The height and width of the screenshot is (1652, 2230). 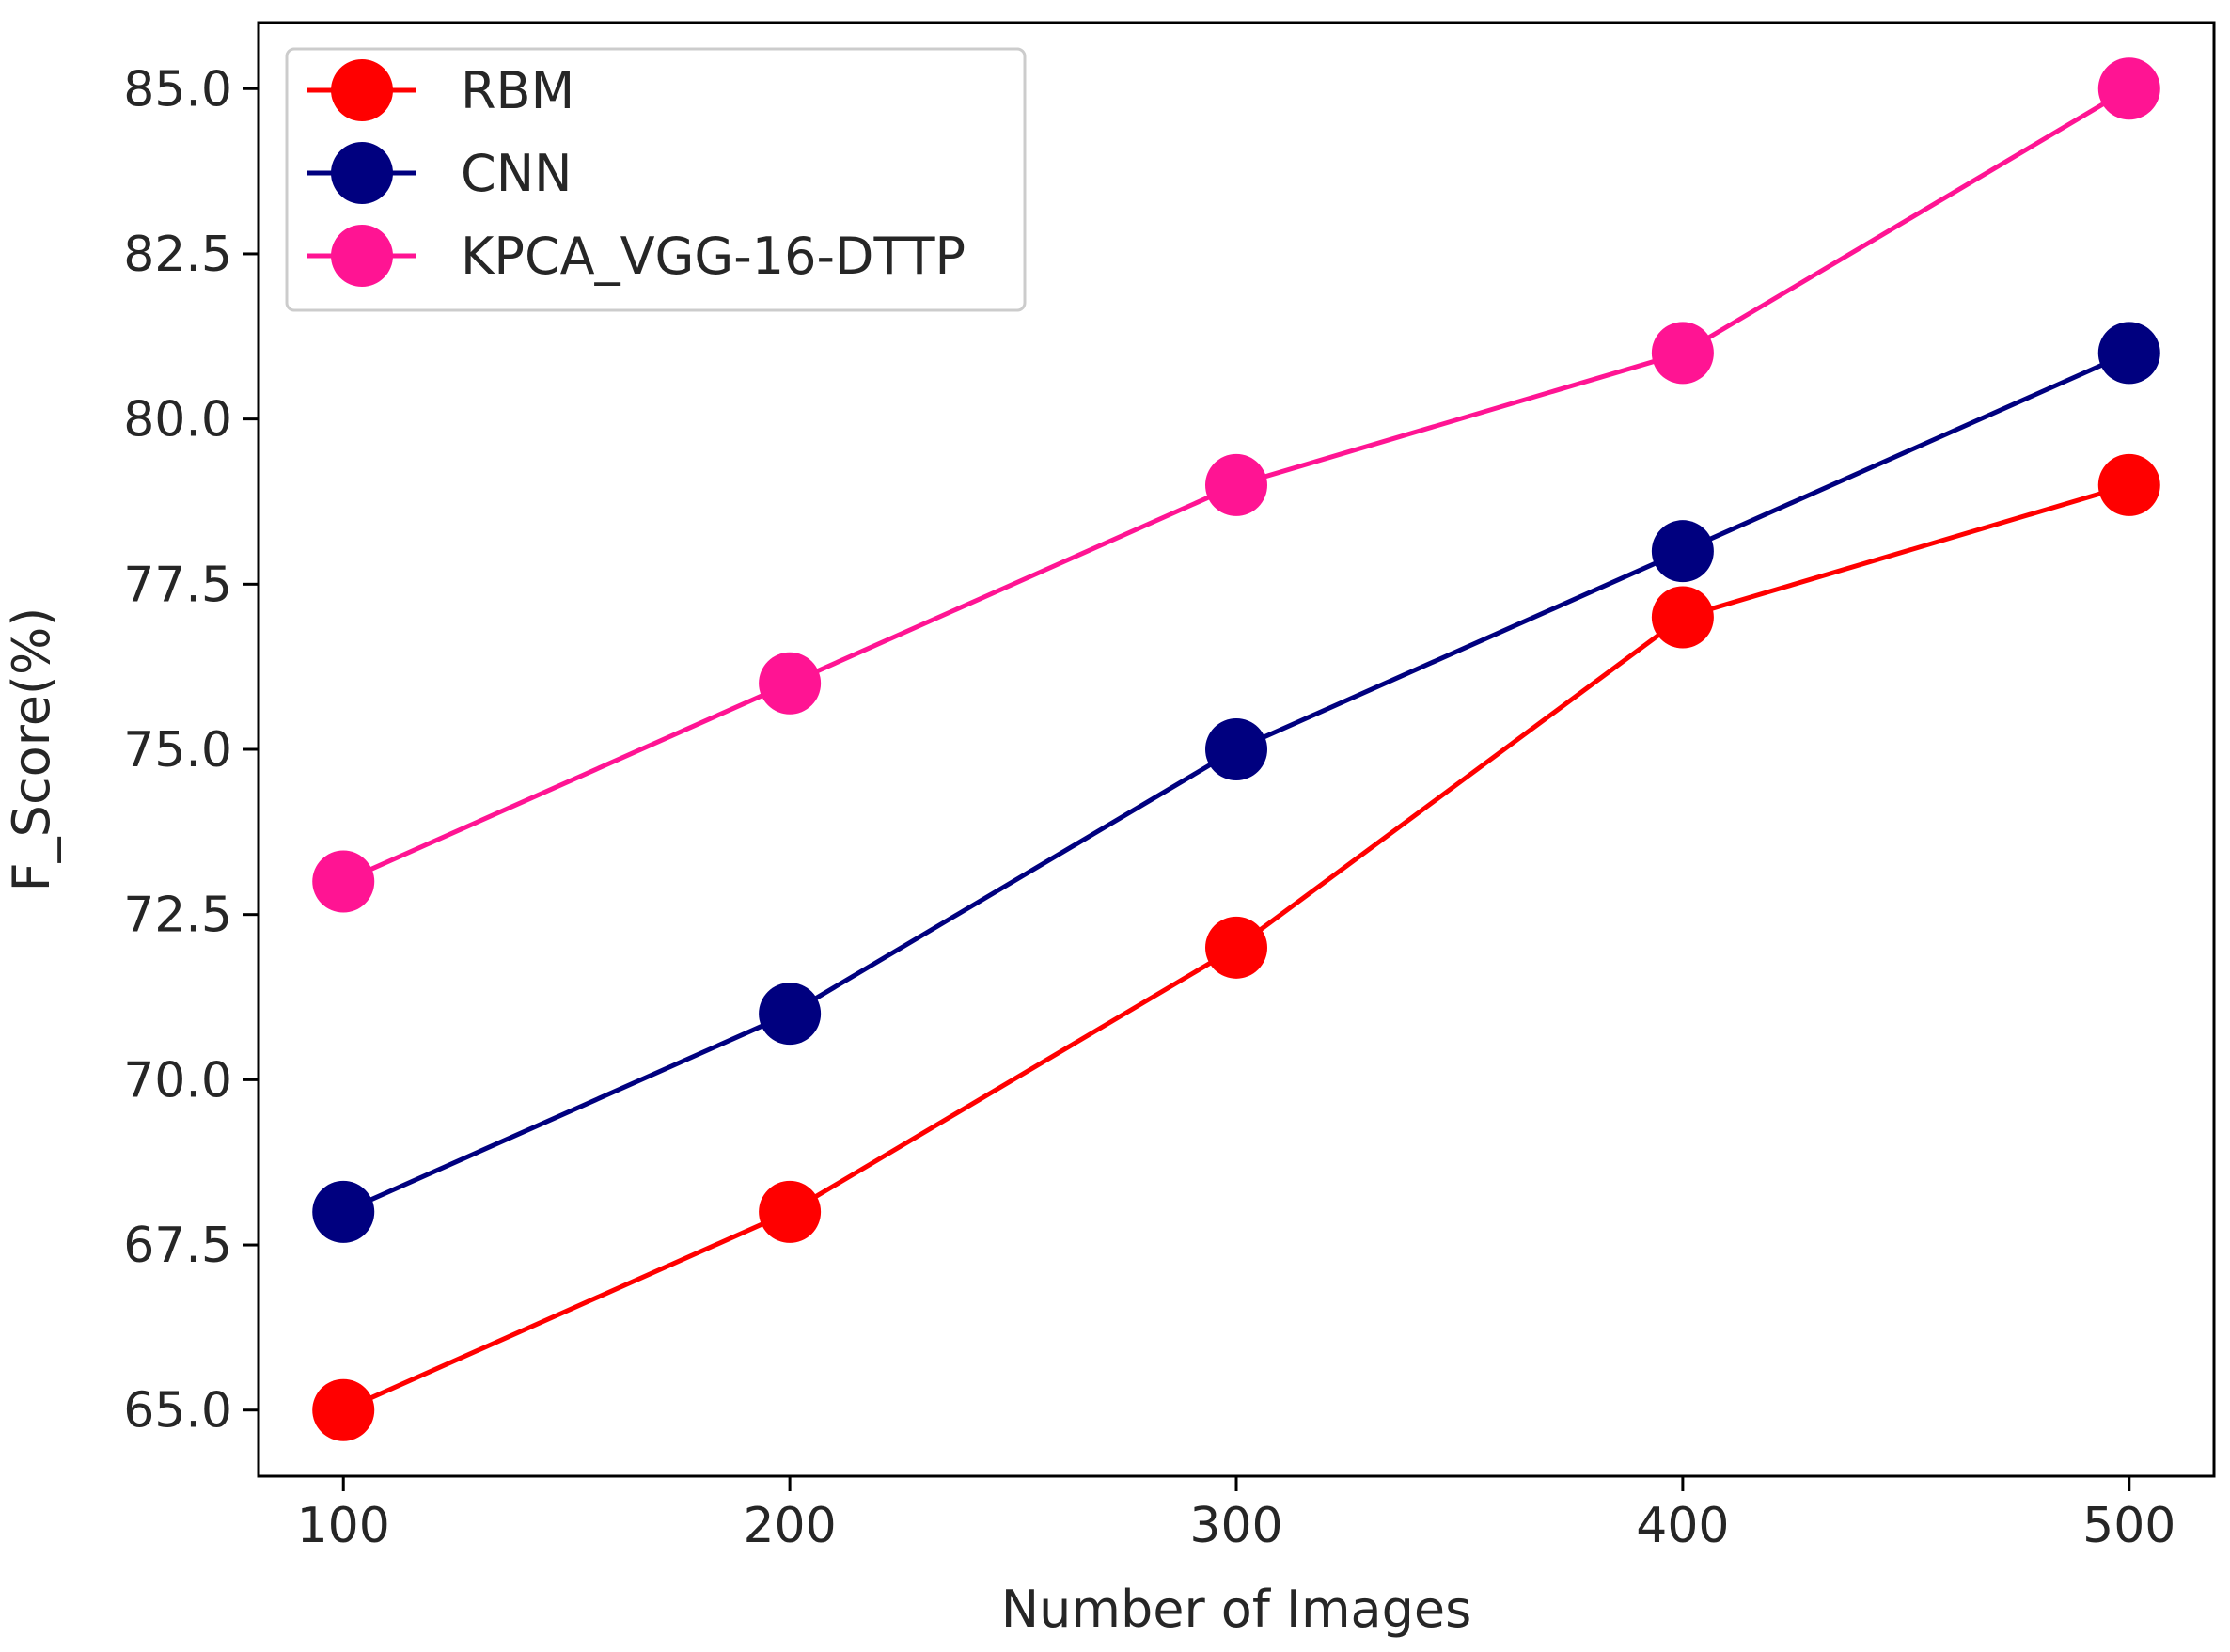 What do you see at coordinates (440, 90) in the screenshot?
I see `legend-item: RBM` at bounding box center [440, 90].